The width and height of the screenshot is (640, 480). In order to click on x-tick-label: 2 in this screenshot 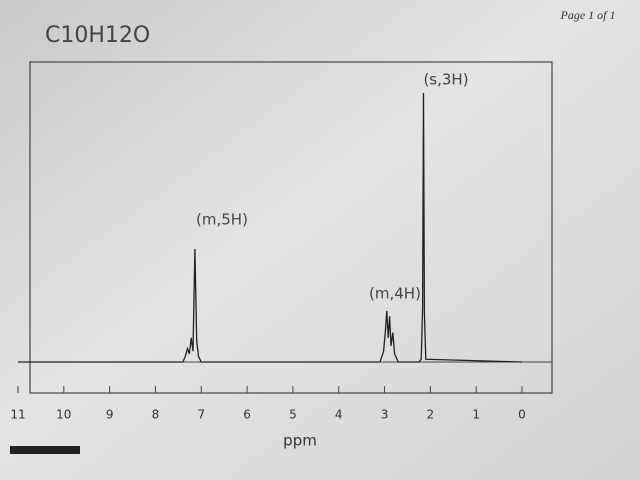, I will do `click(431, 415)`.